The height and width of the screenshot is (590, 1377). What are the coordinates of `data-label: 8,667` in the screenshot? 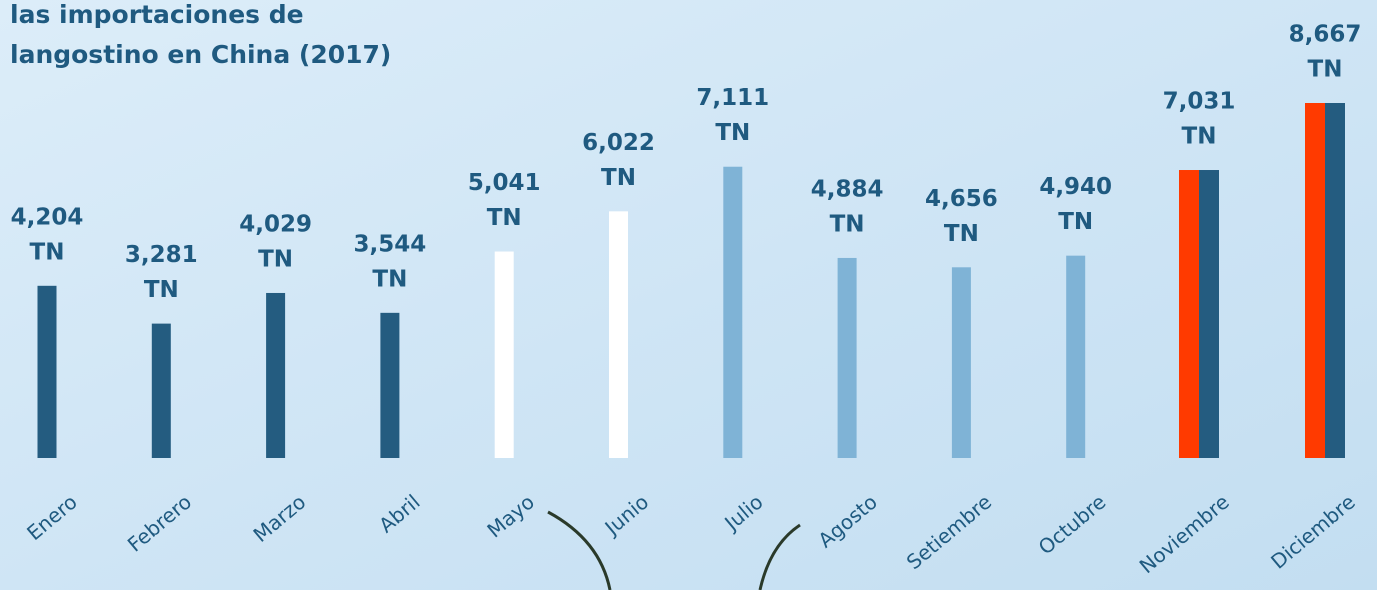 It's located at (1325, 35).